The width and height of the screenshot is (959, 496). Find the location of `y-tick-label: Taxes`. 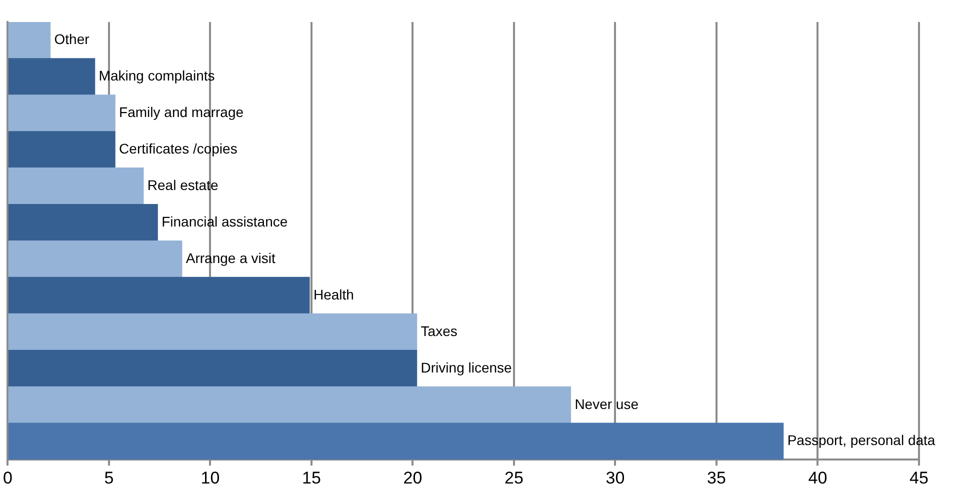

y-tick-label: Taxes is located at coordinates (439, 330).